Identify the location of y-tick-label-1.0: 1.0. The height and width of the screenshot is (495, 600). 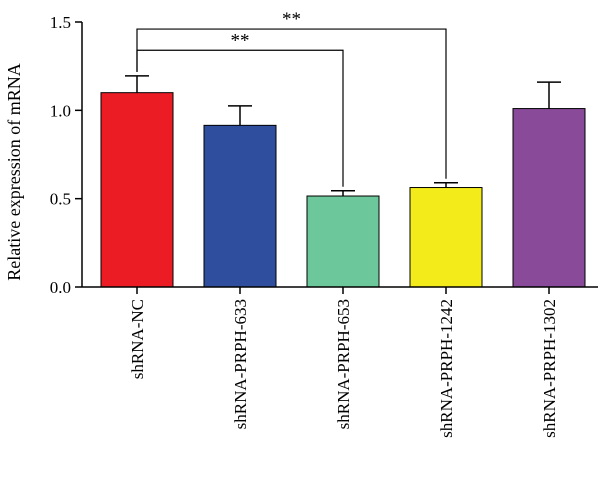
(60, 110).